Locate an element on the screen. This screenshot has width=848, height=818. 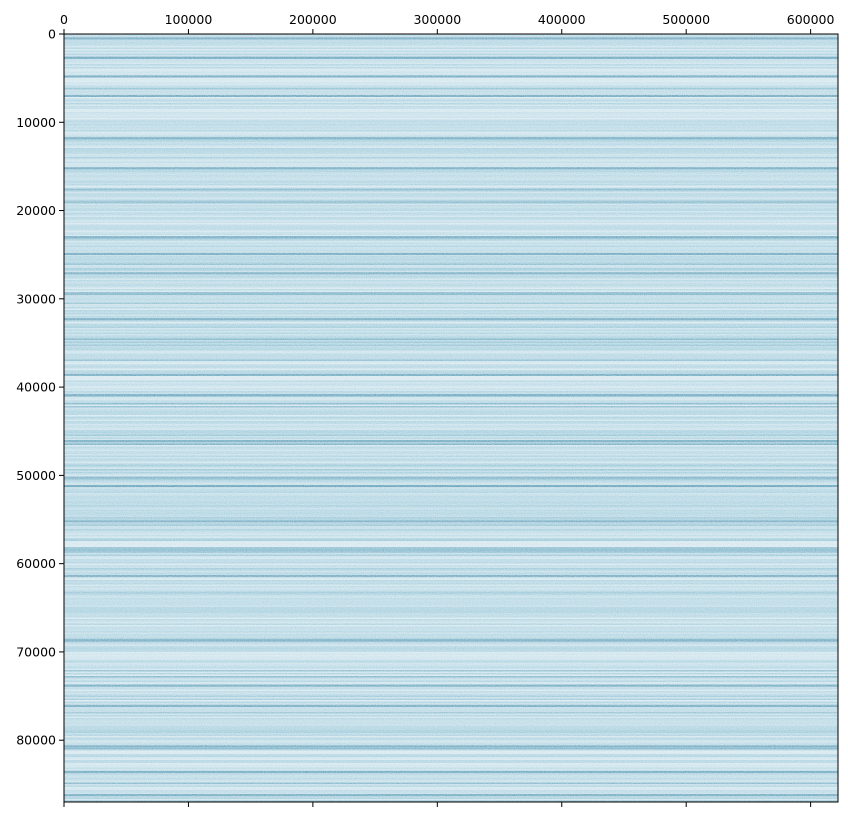
x-tick-label: 200000 is located at coordinates (313, 19).